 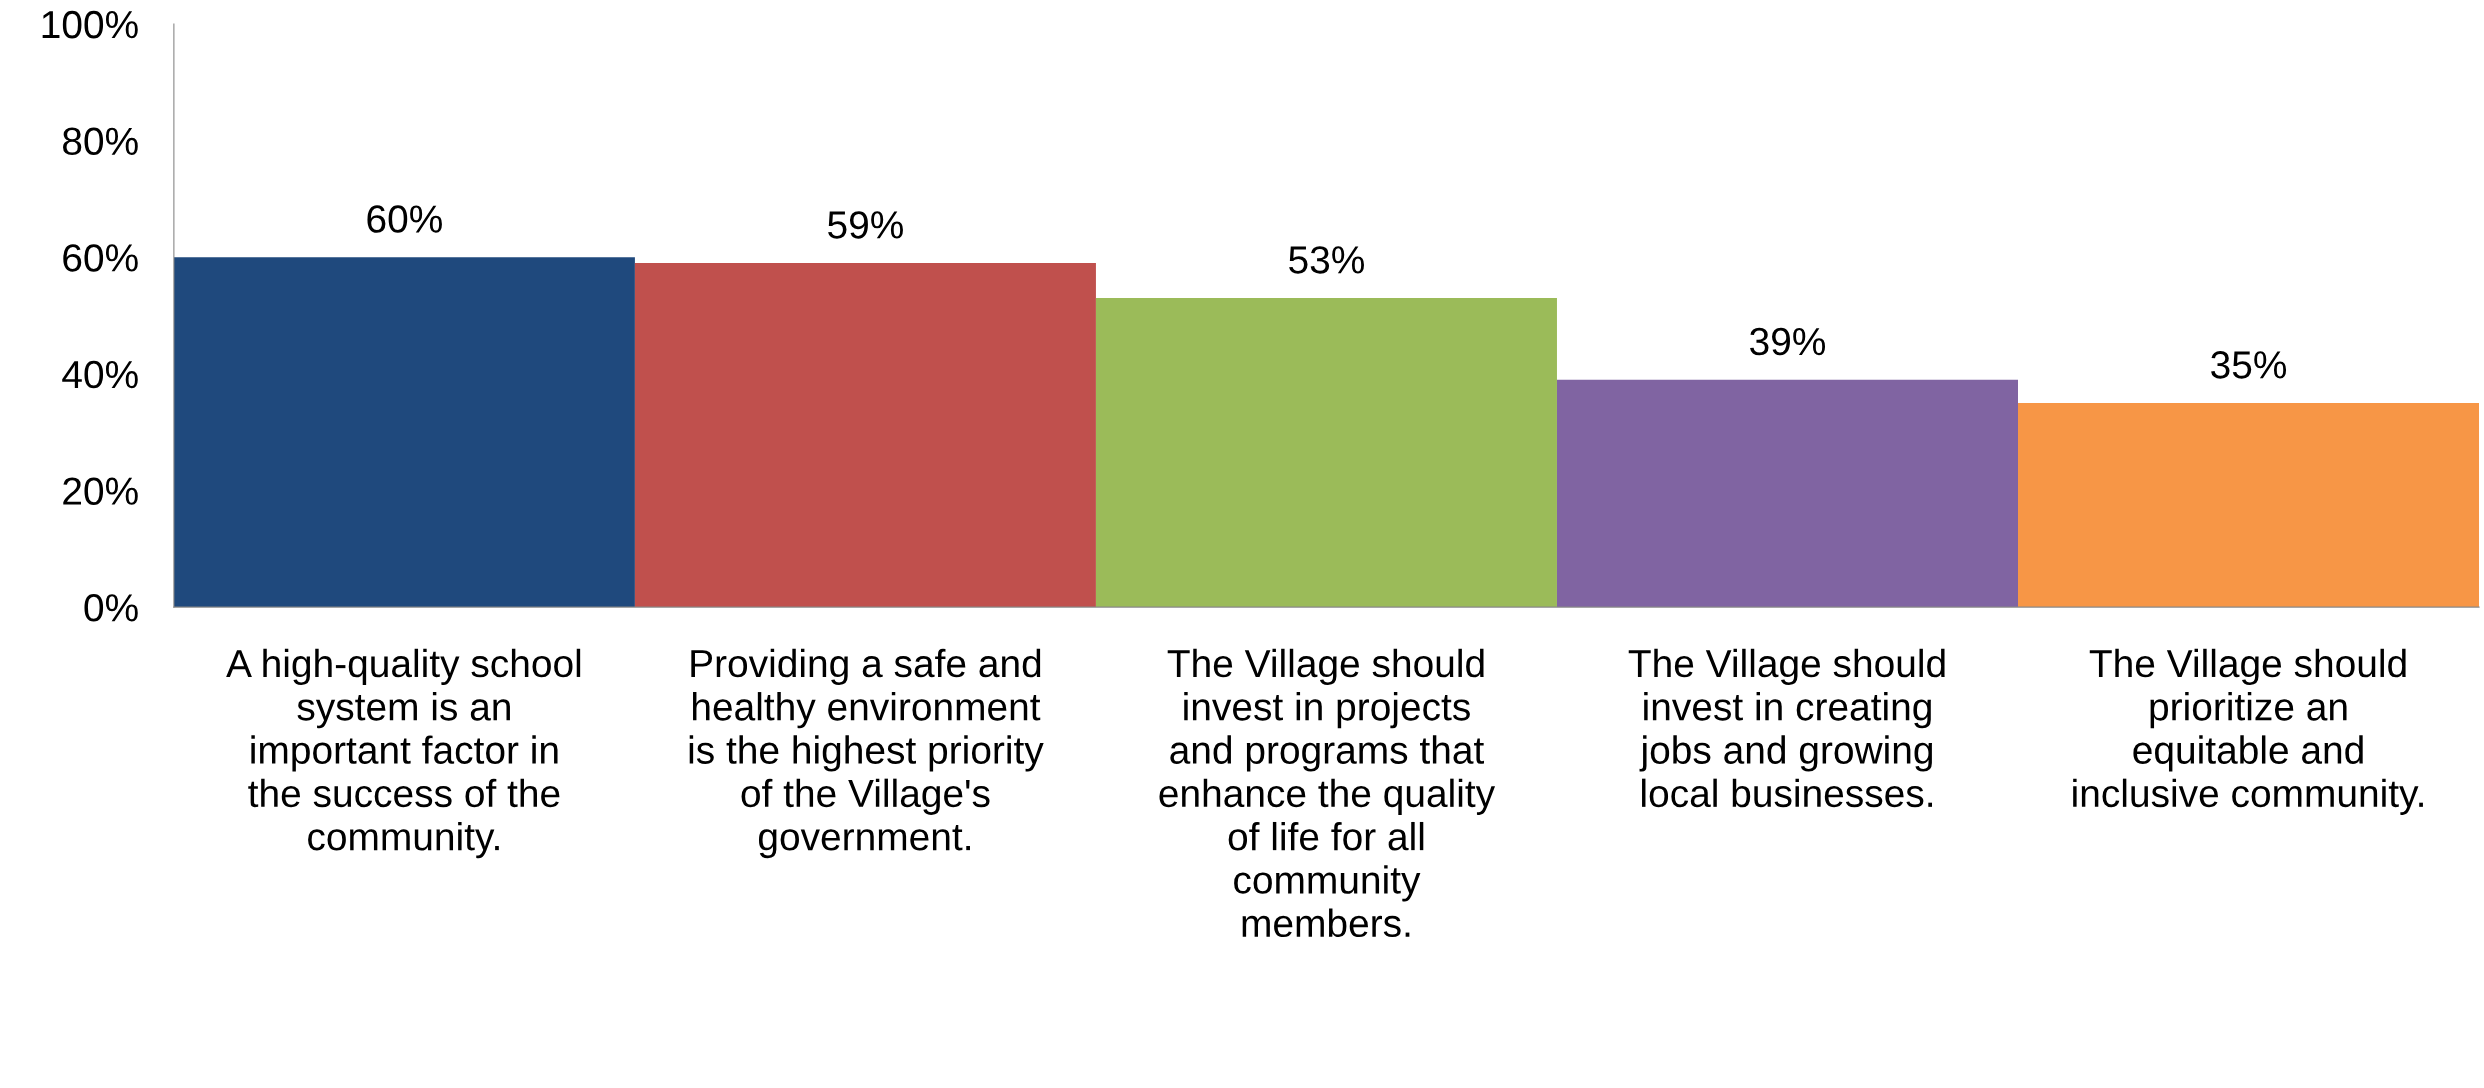 I want to click on x-tick-label: Providing a safe and healthy environment is the highest priority of the Village's government., so click(x=866, y=753).